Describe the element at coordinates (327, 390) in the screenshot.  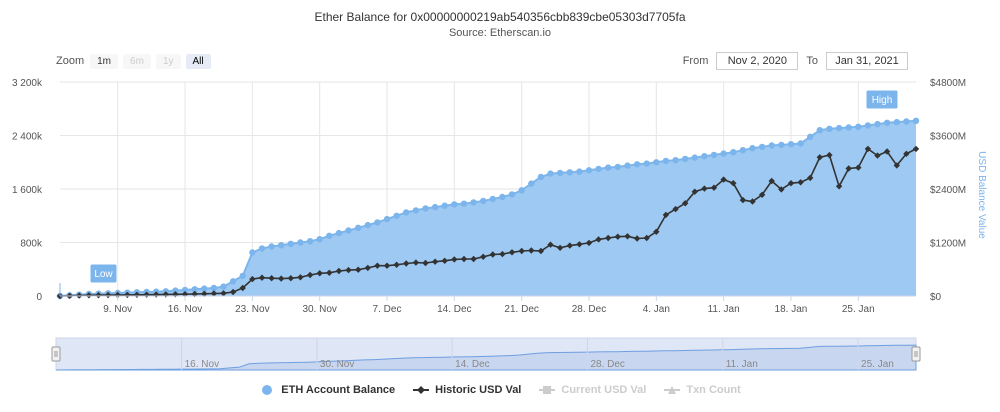
I see `legend-item-eth-balance: ETH Account Balance` at that location.